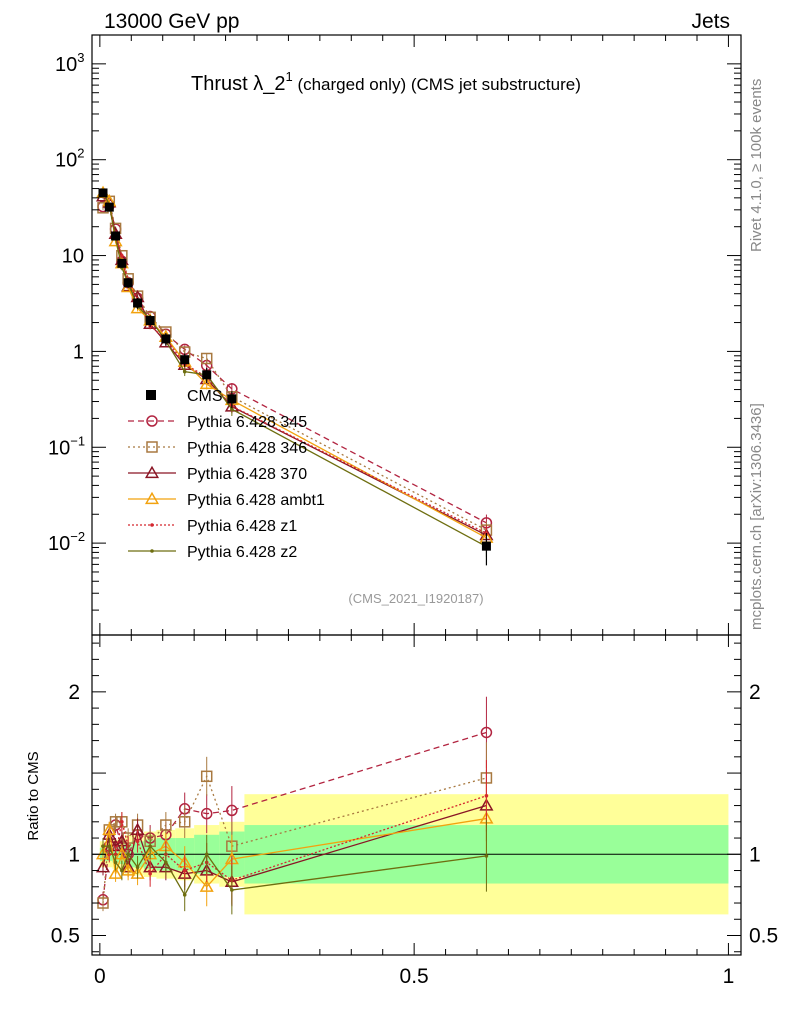  Describe the element at coordinates (238, 84) in the screenshot. I see `plot-title-main: Thrust λ_2` at that location.